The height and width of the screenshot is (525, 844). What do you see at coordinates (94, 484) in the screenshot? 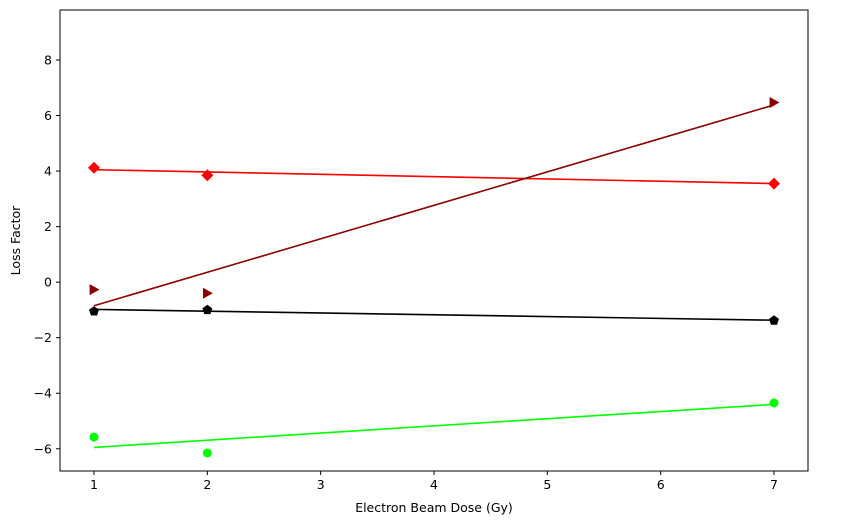
I see `x-tick-label: 1` at bounding box center [94, 484].